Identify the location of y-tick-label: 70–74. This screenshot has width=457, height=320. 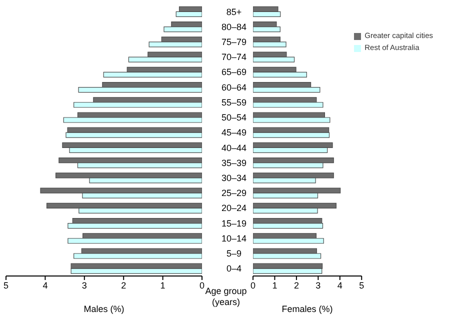
(234, 57).